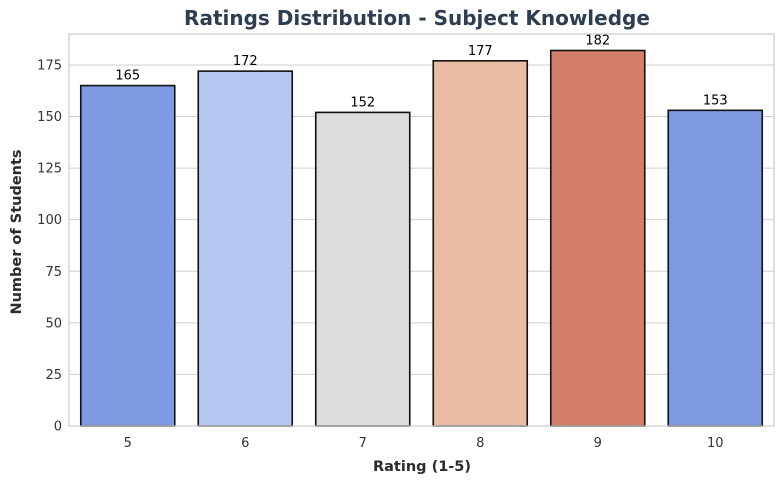 The width and height of the screenshot is (784, 484). Describe the element at coordinates (715, 443) in the screenshot. I see `x-tick-label: 10` at that location.